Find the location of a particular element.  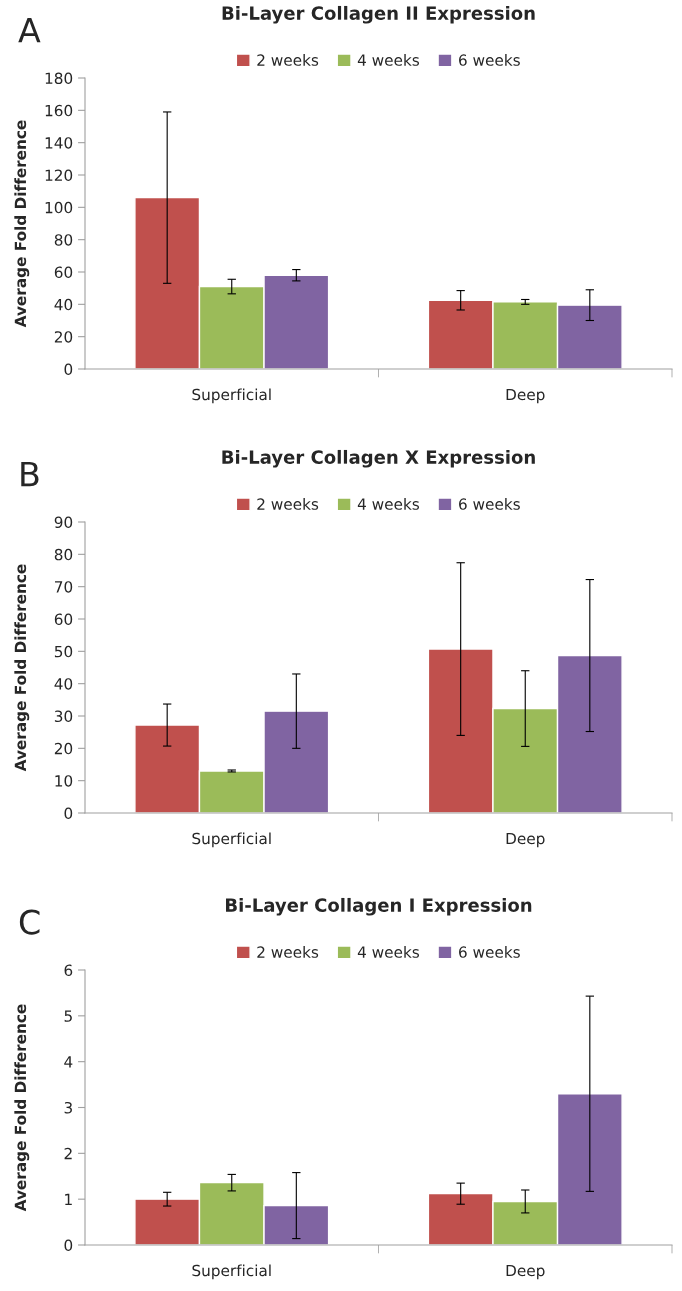

y-tick-label: 30 is located at coordinates (63, 716).